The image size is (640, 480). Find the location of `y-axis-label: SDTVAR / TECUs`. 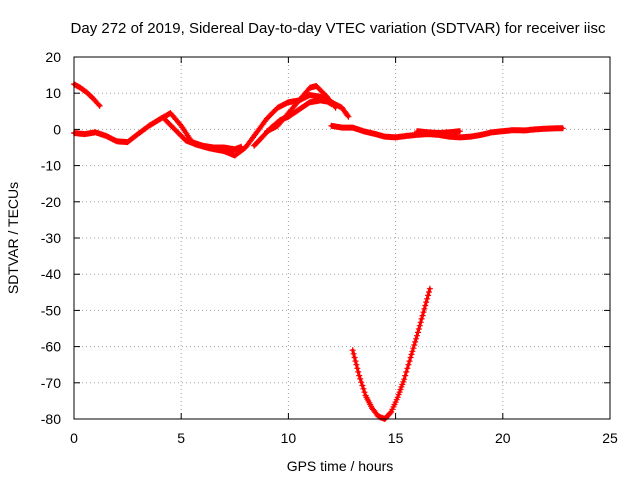

y-axis-label: SDTVAR / TECUs is located at coordinates (13, 238).